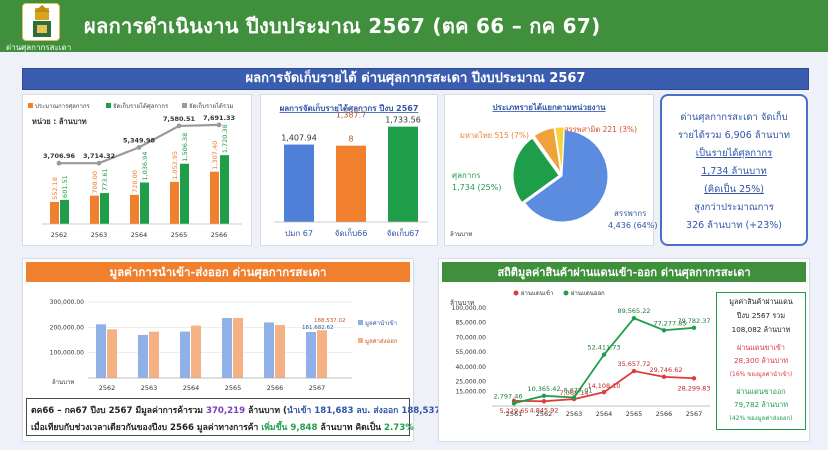 This screenshot has height=450, width=828. What do you see at coordinates (211, 105) in the screenshot?
I see `legend-label-2: จัดเก็บรายได้รวม` at bounding box center [211, 105].